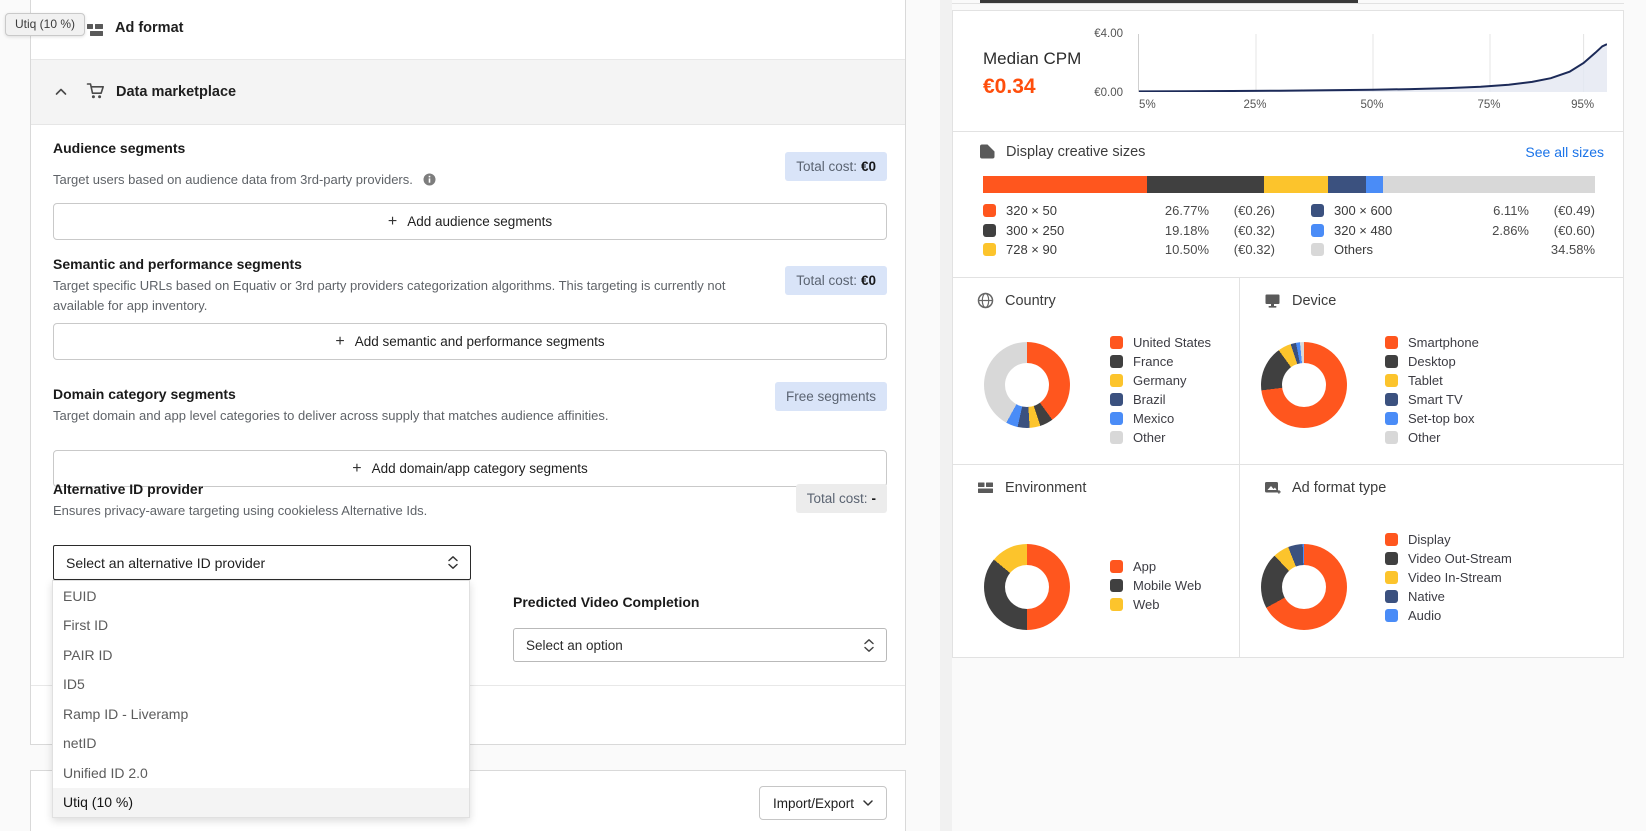 Image resolution: width=1646 pixels, height=831 pixels. I want to click on predicted-video-completion-select: Select an option, so click(700, 645).